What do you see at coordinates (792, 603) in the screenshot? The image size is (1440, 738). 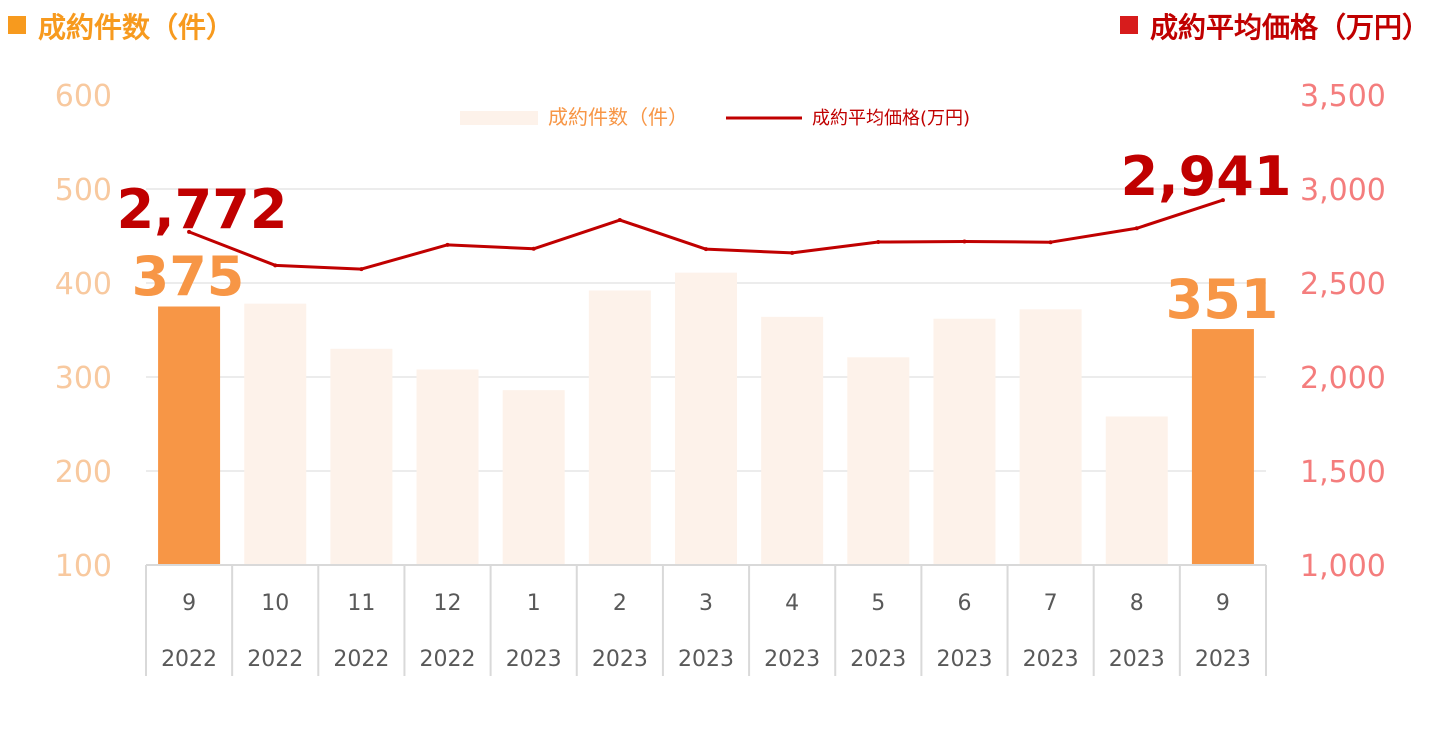 I see `x-tick-label-month: 4` at bounding box center [792, 603].